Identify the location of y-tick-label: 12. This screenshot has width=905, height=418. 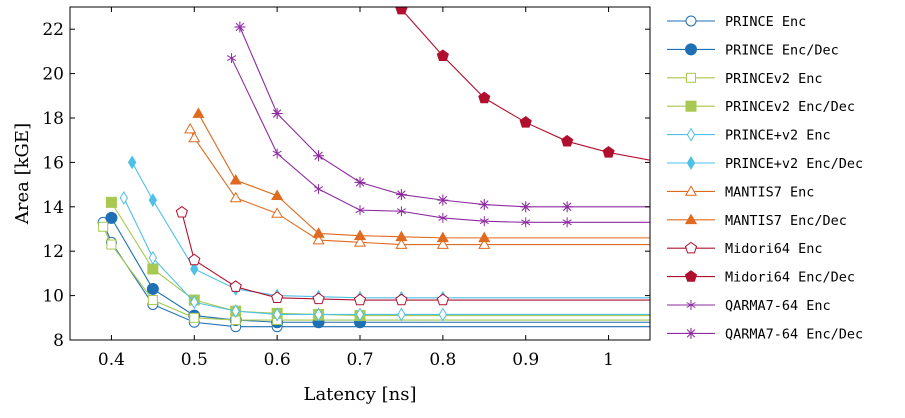
(53, 252).